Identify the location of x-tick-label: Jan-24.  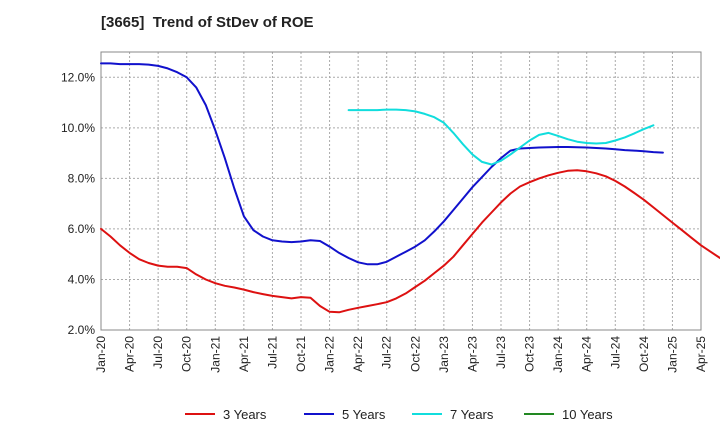
(558, 354).